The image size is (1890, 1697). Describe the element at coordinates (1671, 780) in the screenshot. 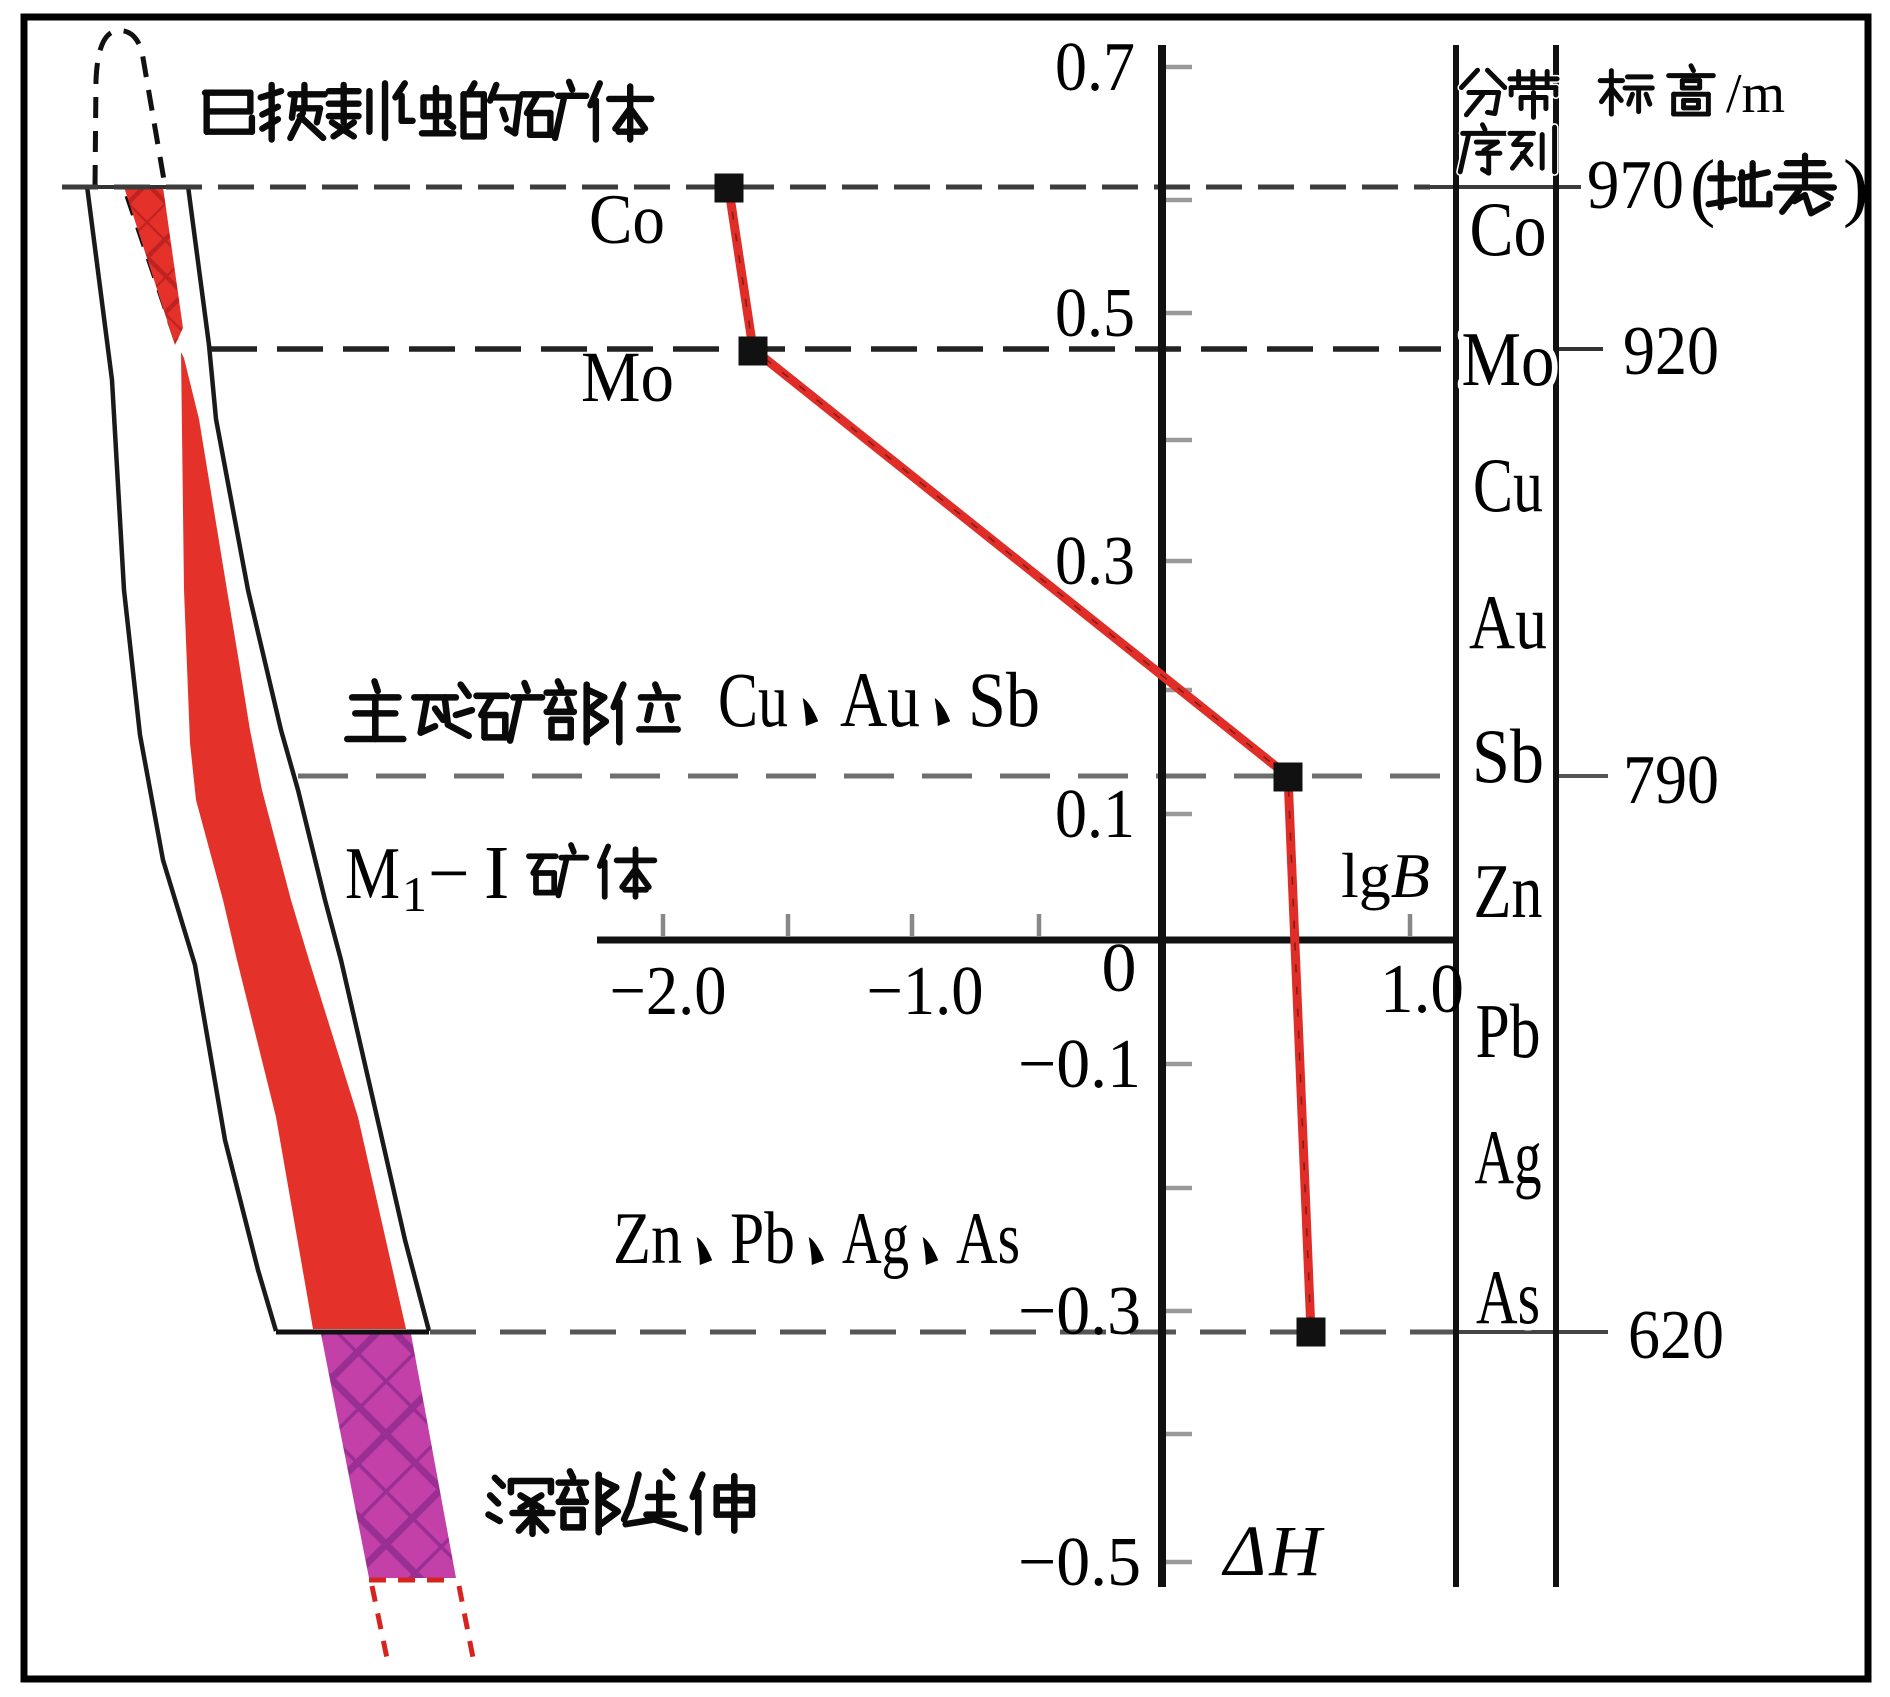

I see `svg-text: 790` at that location.